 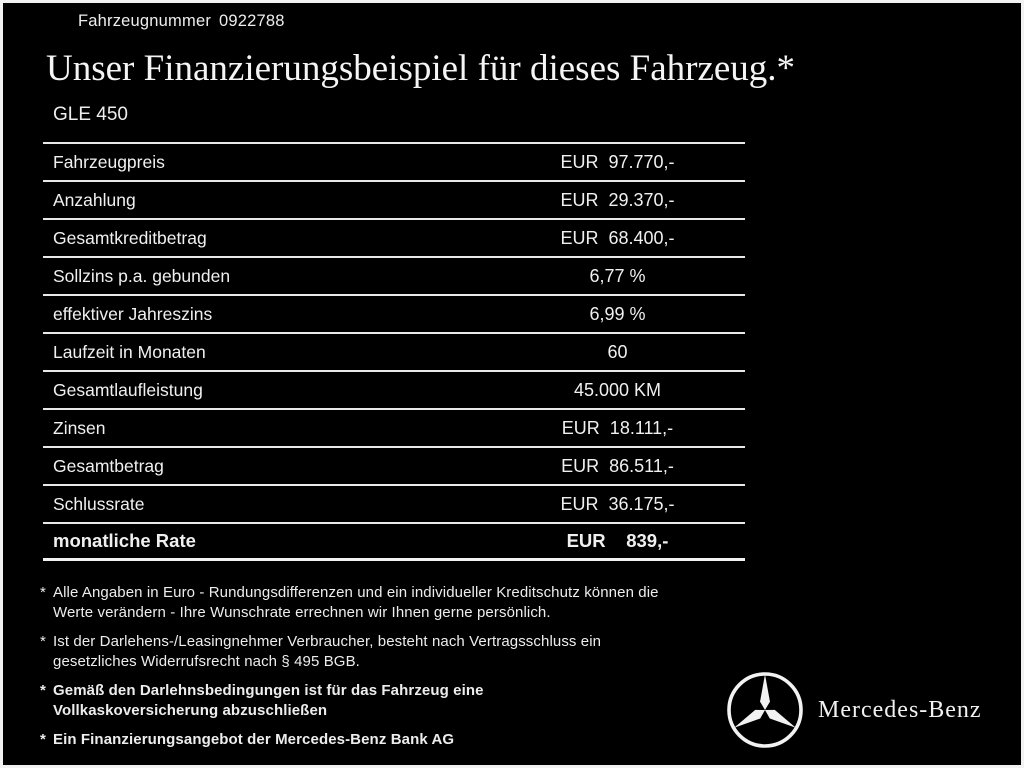 What do you see at coordinates (108, 465) in the screenshot?
I see `row-label: Gesamtbetrag` at bounding box center [108, 465].